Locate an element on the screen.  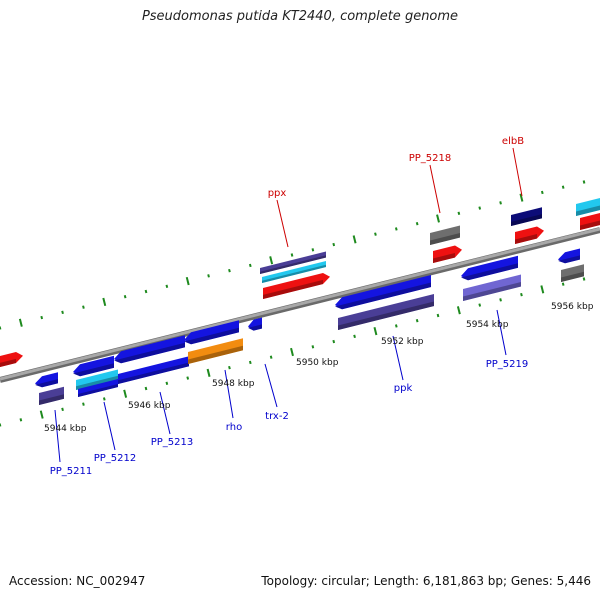
tick-label-5948: 5948 kbp is located at coordinates (233, 384).